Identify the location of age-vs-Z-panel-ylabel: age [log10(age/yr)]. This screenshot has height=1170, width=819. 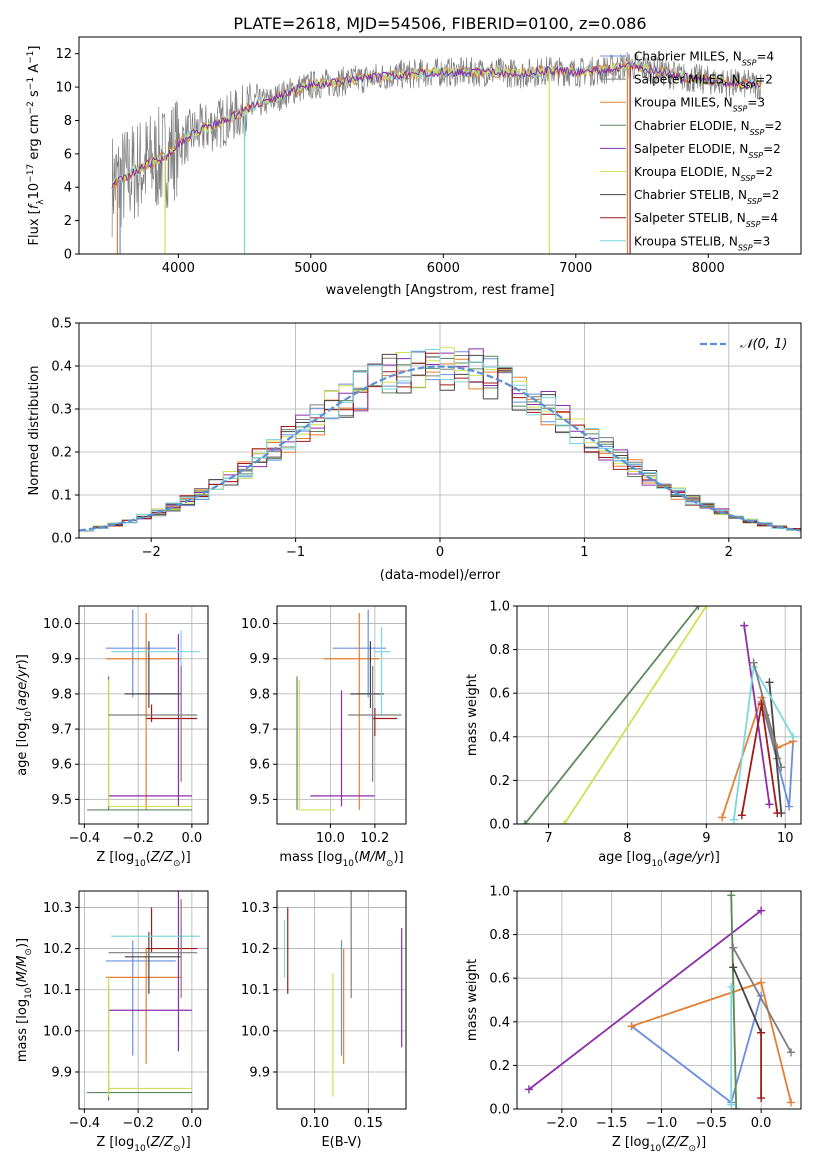
(24, 715).